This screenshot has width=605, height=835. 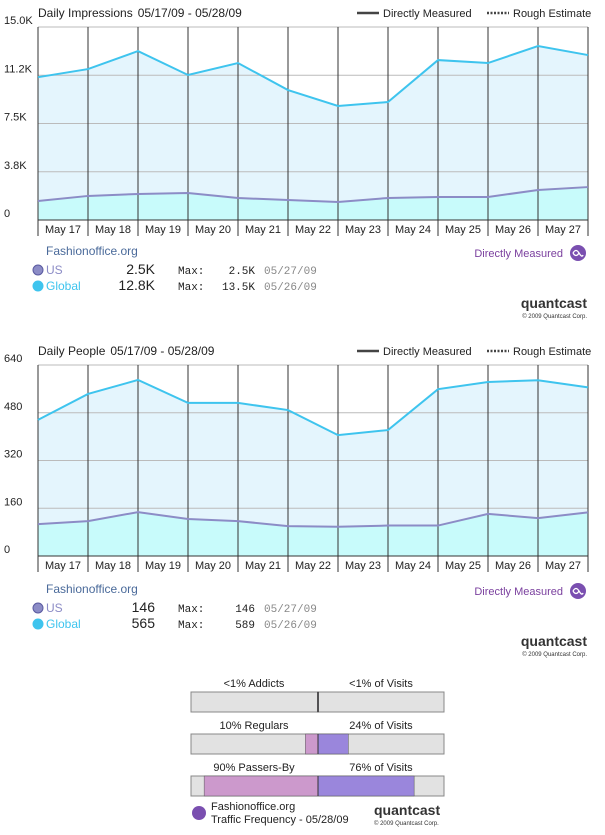 What do you see at coordinates (280, 820) in the screenshot?
I see `subtitle: Traffic Frequency - 05/28/09` at bounding box center [280, 820].